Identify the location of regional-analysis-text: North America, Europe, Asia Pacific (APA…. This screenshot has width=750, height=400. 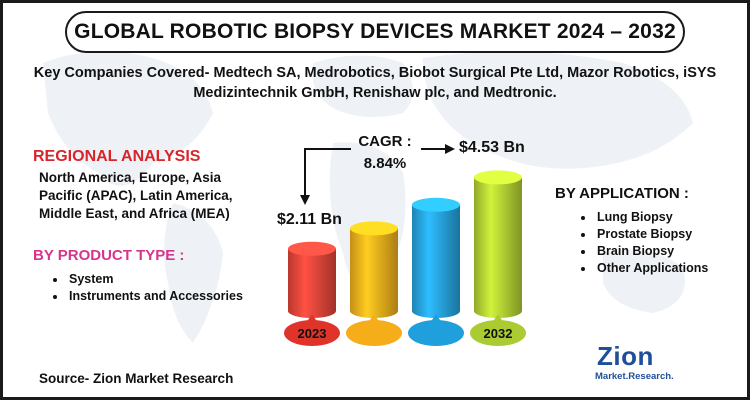
(154, 196).